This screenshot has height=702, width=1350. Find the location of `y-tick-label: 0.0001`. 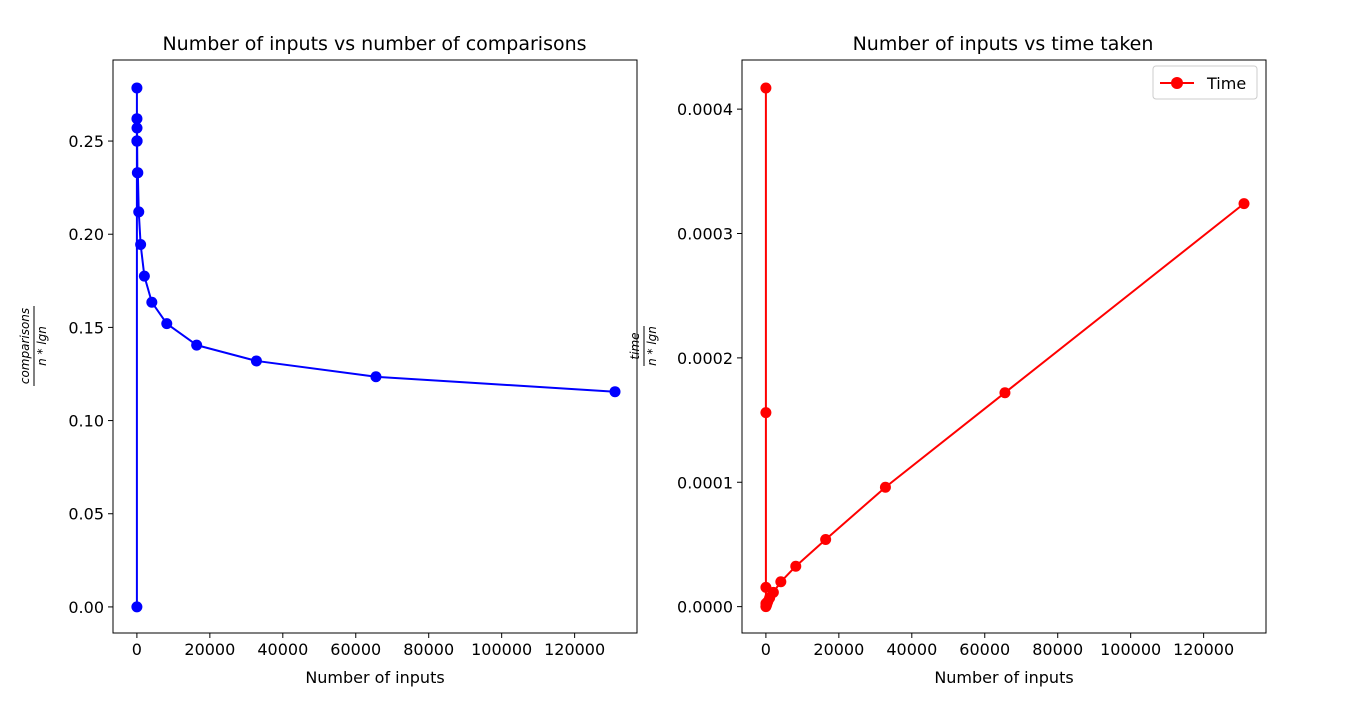

y-tick-label: 0.0001 is located at coordinates (705, 482).